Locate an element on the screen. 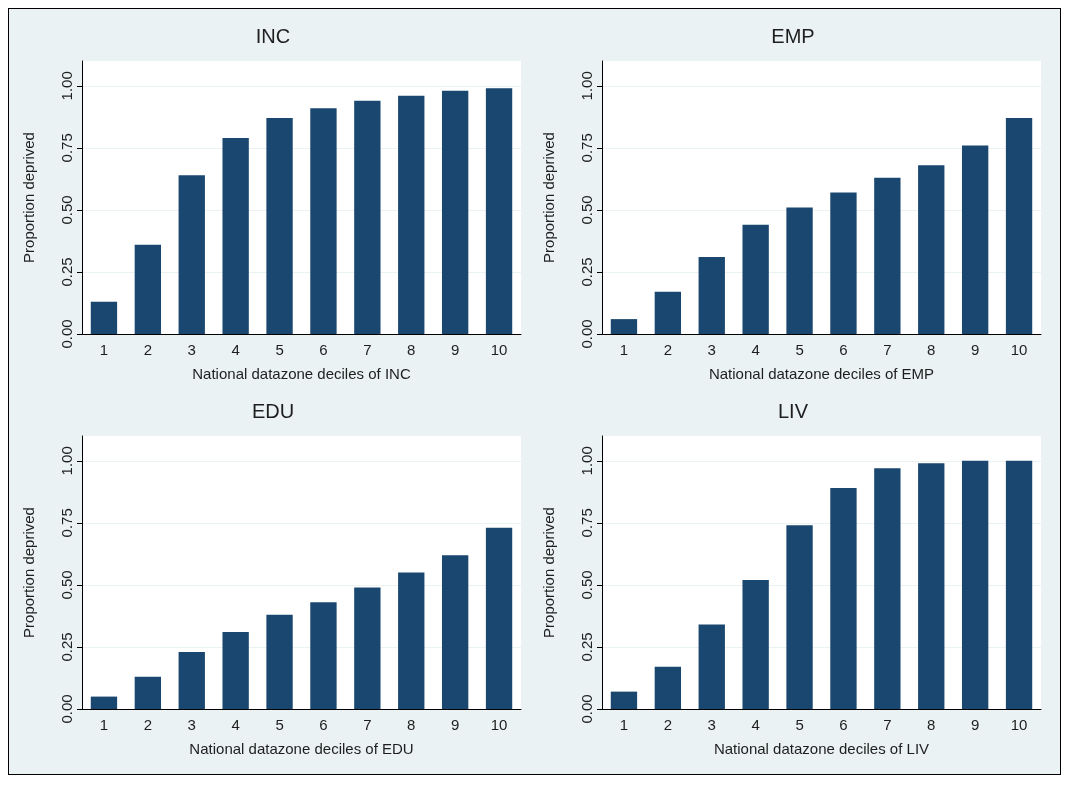 The width and height of the screenshot is (1071, 785). chart-title: LIV is located at coordinates (793, 411).